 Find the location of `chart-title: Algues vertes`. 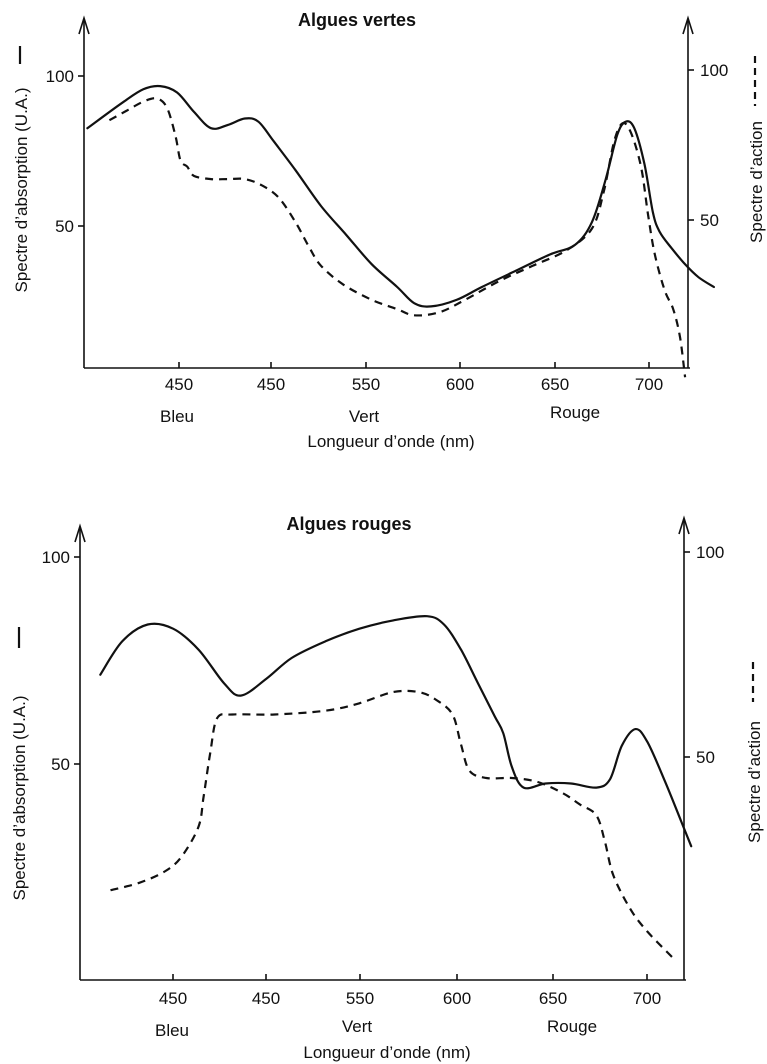

chart-title: Algues vertes is located at coordinates (357, 20).